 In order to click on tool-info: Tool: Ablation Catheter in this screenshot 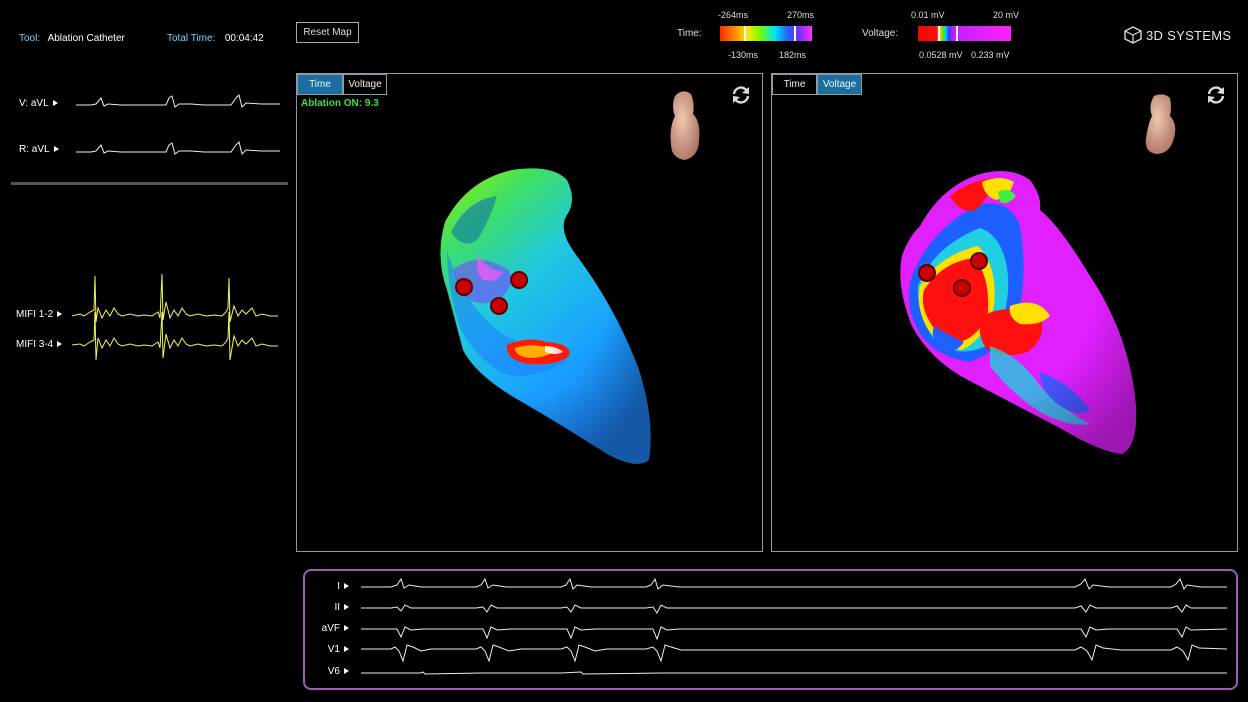, I will do `click(72, 37)`.